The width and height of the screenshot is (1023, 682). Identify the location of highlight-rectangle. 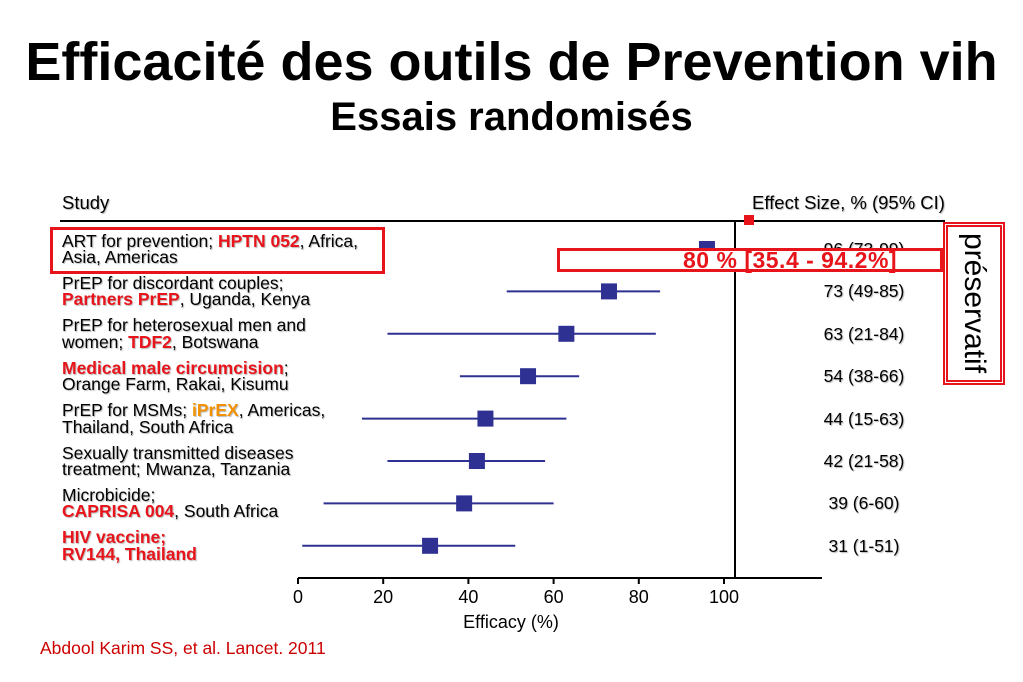
(217, 250).